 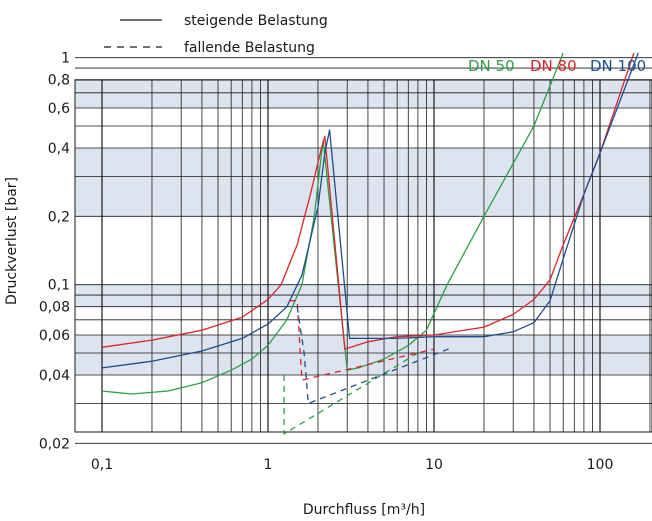 I want to click on legend: steigende Belastung fallende Belastung, so click(x=216, y=34).